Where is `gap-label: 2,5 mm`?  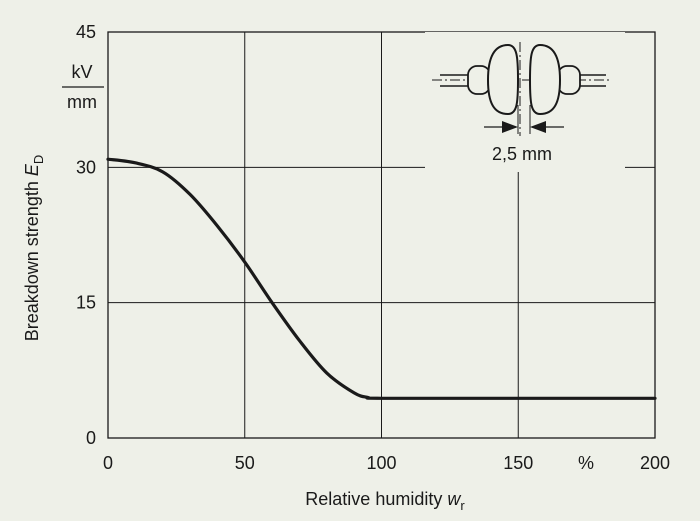 gap-label: 2,5 mm is located at coordinates (522, 154).